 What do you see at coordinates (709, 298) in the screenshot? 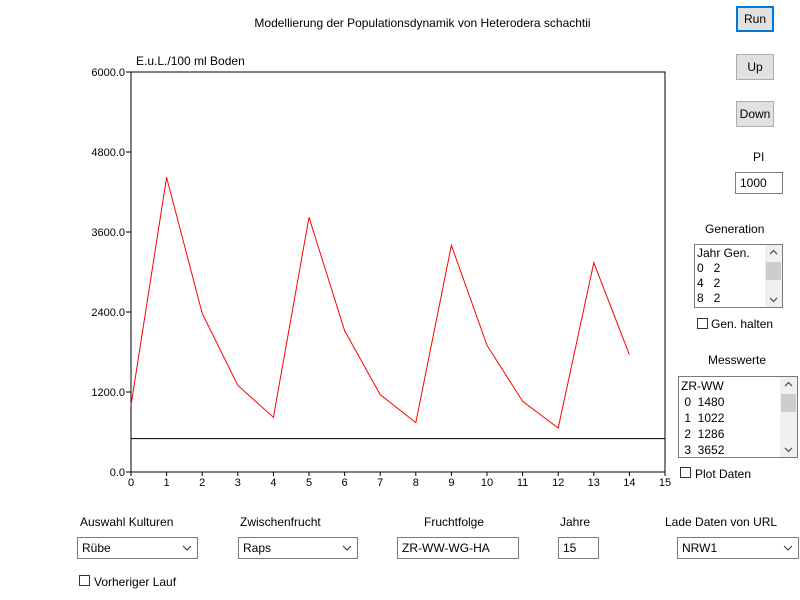
I see `list-item: 8 2` at bounding box center [709, 298].